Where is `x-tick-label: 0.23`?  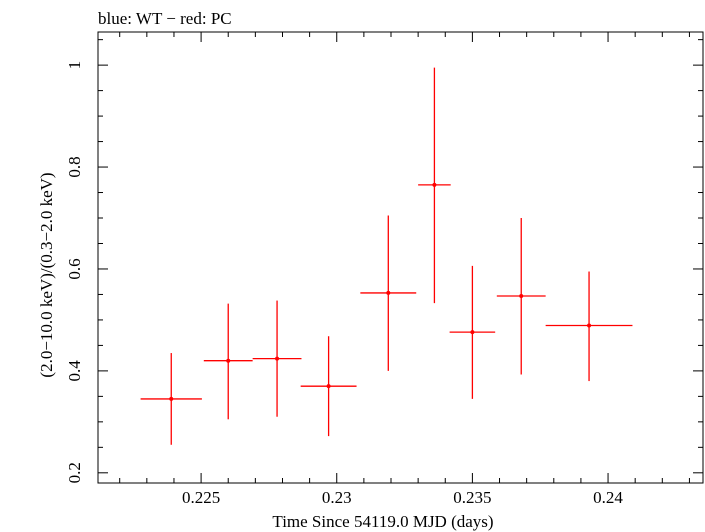
x-tick-label: 0.23 is located at coordinates (337, 497).